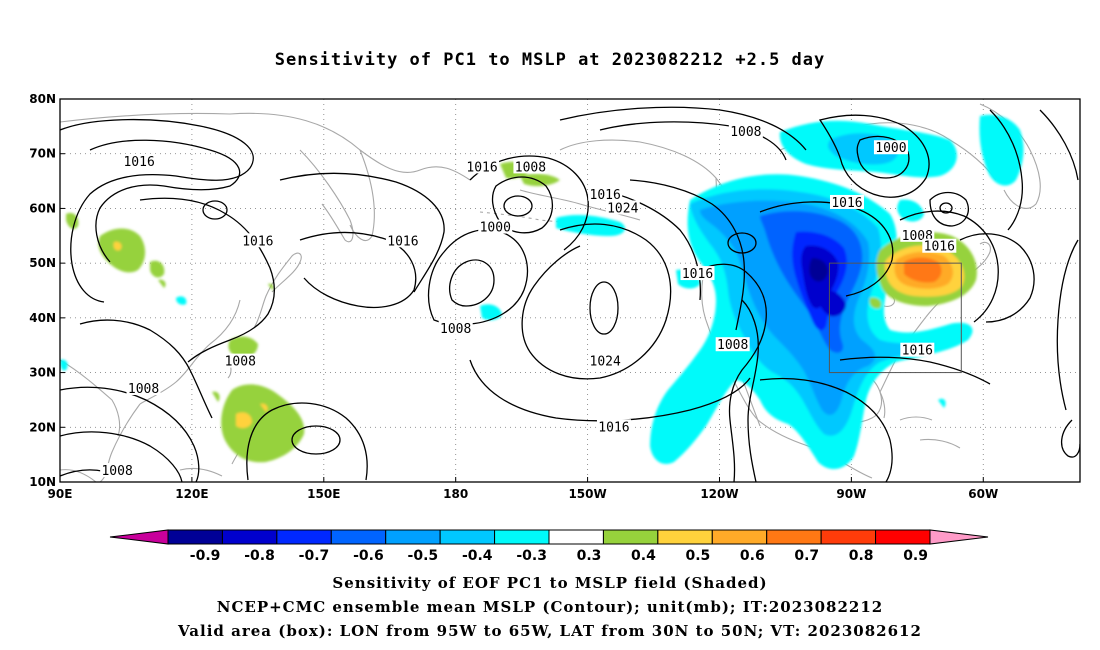  Describe the element at coordinates (455, 494) in the screenshot. I see `lon-tick-label: 180` at that location.